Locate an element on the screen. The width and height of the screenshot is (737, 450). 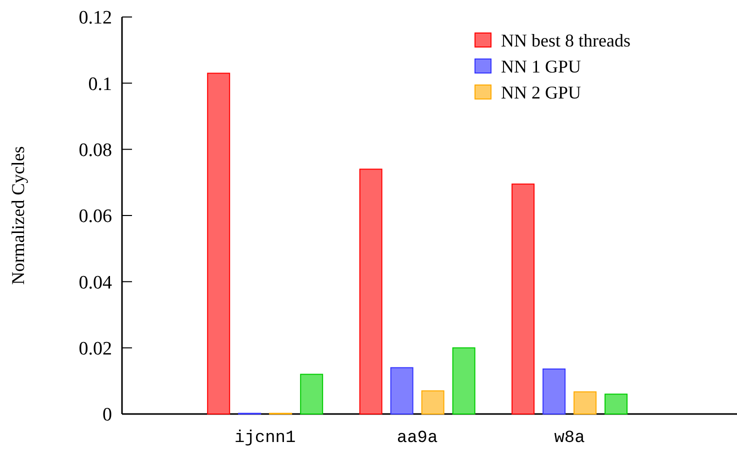
x-tick-label: w8a is located at coordinates (569, 438).